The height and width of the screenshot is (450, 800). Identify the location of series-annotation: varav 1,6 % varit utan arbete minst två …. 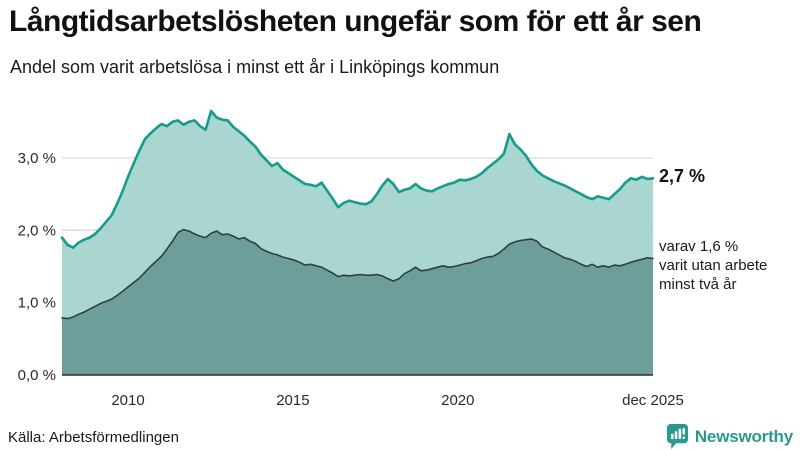
(728, 265).